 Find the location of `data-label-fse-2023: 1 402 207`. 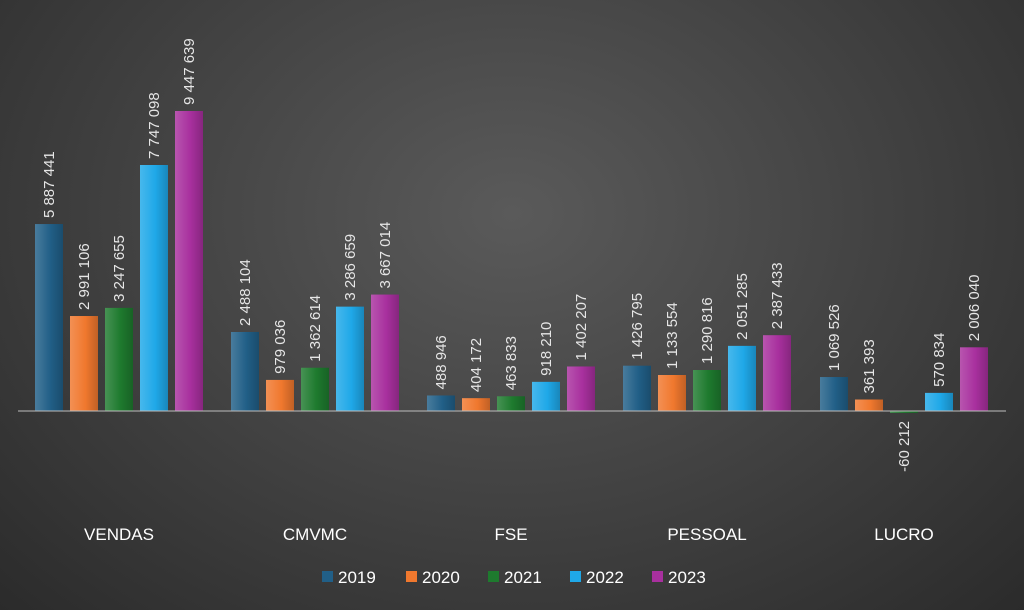

data-label-fse-2023: 1 402 207 is located at coordinates (581, 327).